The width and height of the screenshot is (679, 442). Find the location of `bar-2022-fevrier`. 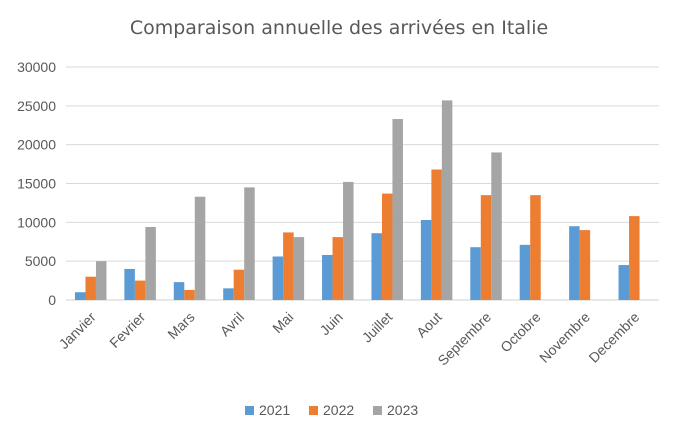

bar-2022-fevrier is located at coordinates (140, 290).